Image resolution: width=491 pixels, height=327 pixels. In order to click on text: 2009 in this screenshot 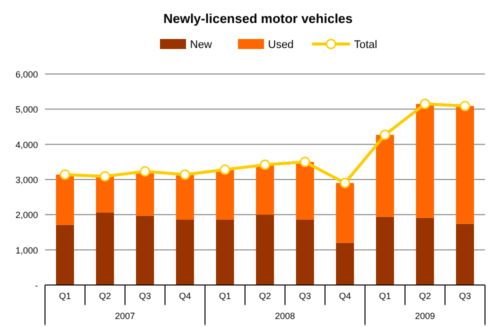, I will do `click(425, 316)`.